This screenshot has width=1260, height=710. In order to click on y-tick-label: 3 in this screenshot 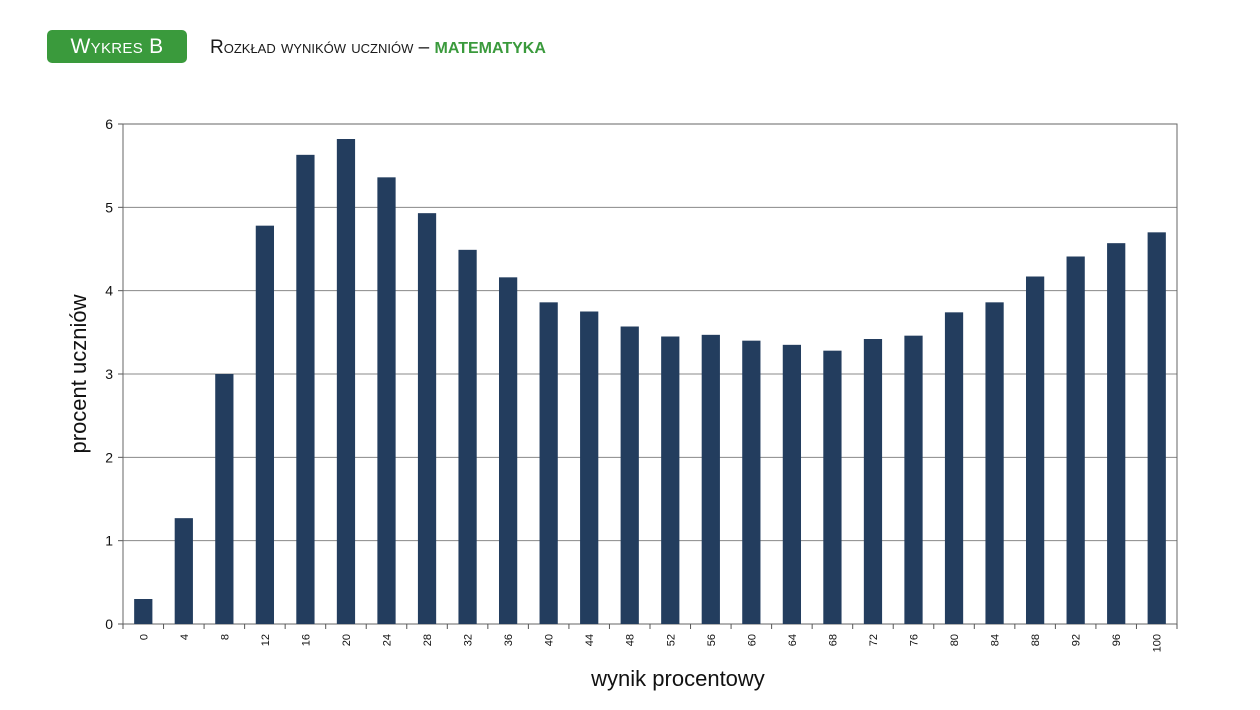, I will do `click(109, 374)`.